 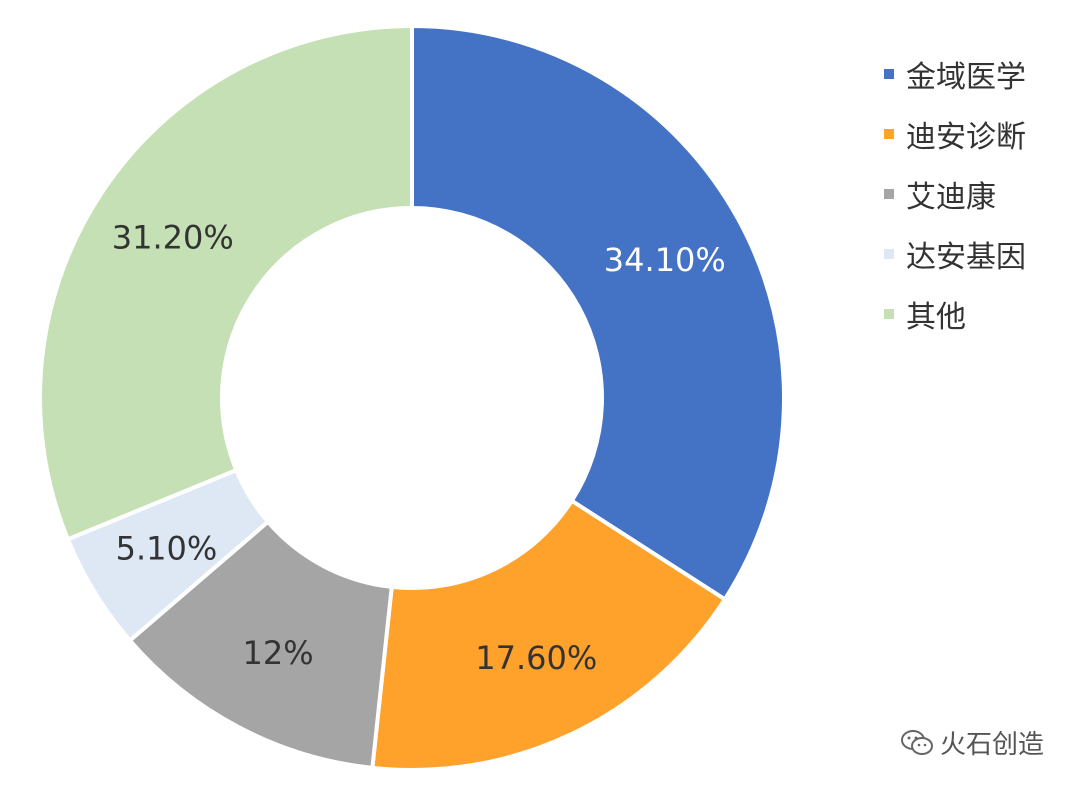 I want to click on slice-adicon, so click(x=260, y=645).